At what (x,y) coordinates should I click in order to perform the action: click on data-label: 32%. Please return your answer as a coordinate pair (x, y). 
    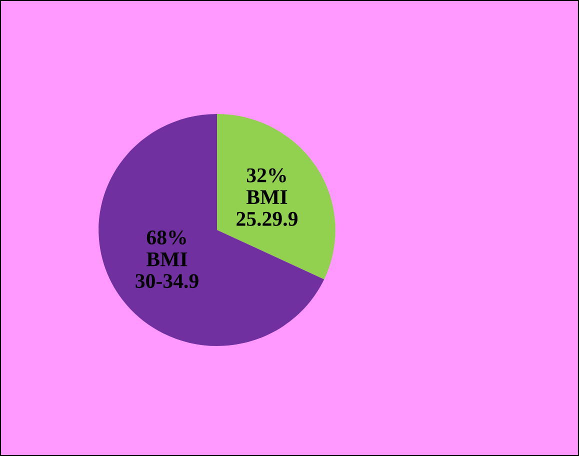
    Looking at the image, I should click on (266, 175).